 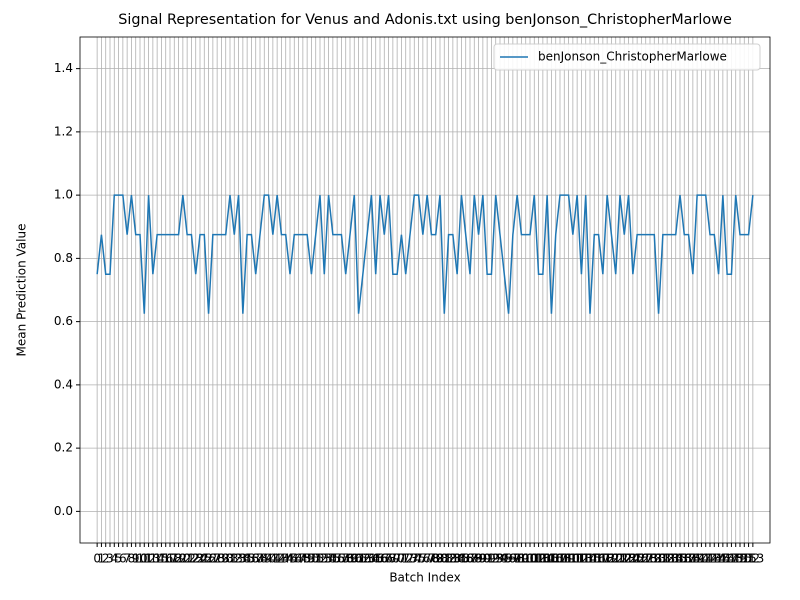 What do you see at coordinates (469, 559) in the screenshot?
I see `x-tick-label: 87` at bounding box center [469, 559].